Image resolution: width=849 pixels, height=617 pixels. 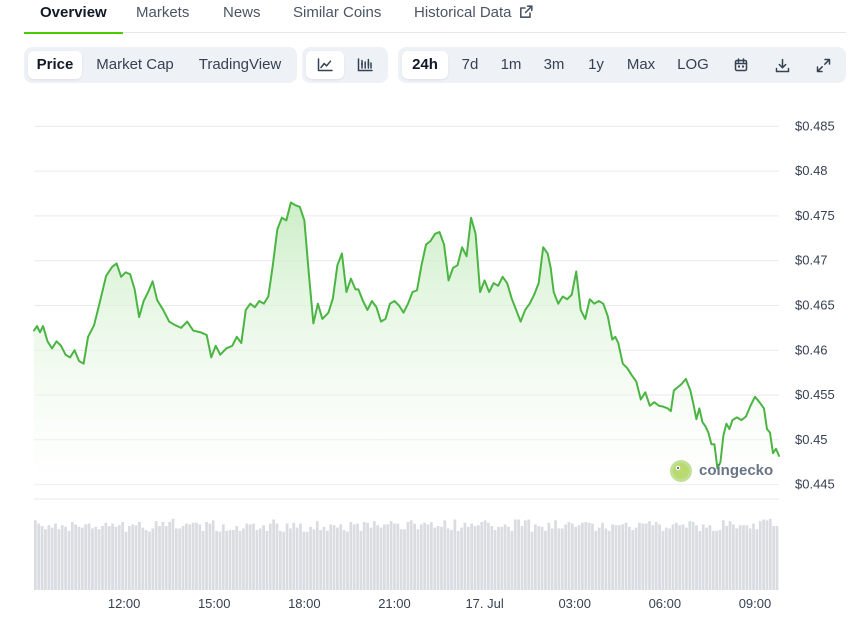 I want to click on candlestick-chart-button, so click(x=365, y=65).